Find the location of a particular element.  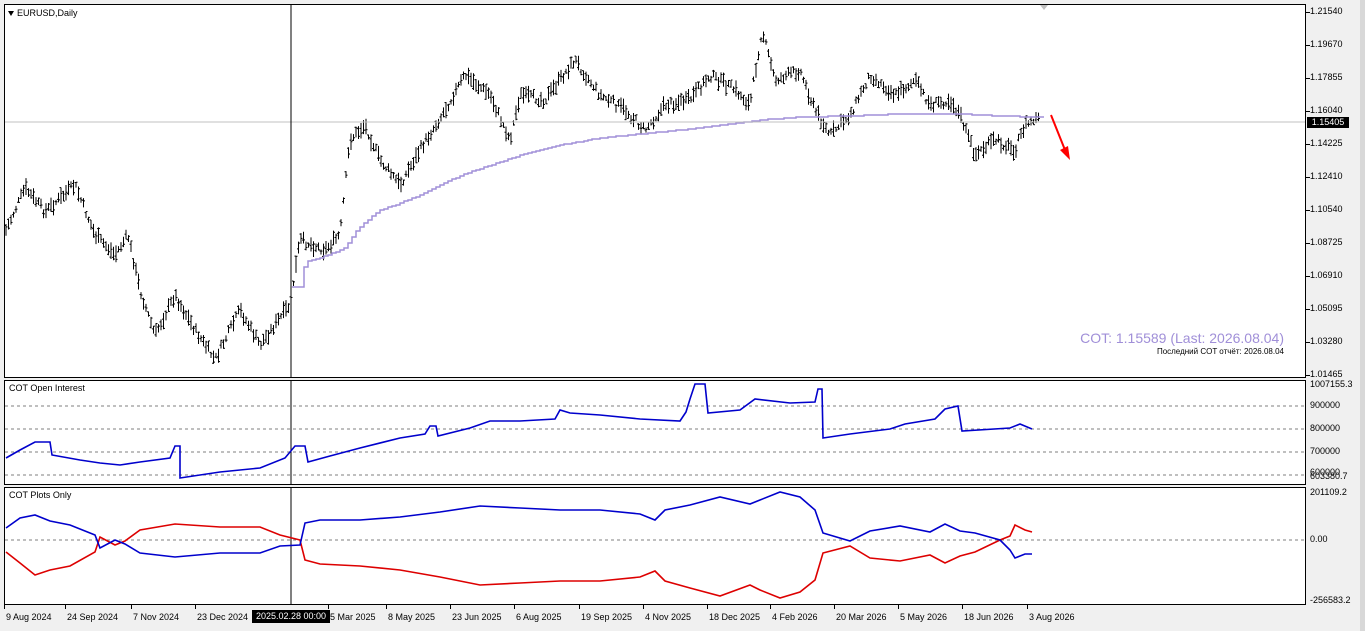

cot-value-label: COT: 1.15589 (Last: 2026.08.04) is located at coordinates (1182, 338).